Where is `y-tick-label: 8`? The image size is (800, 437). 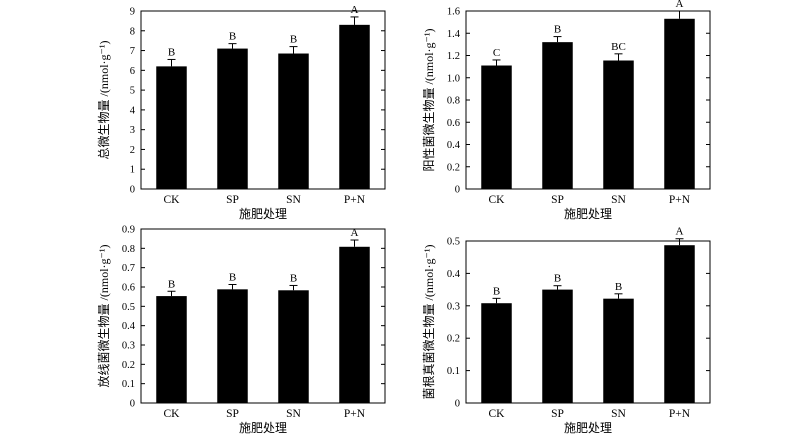 y-tick-label: 8 is located at coordinates (132, 31).